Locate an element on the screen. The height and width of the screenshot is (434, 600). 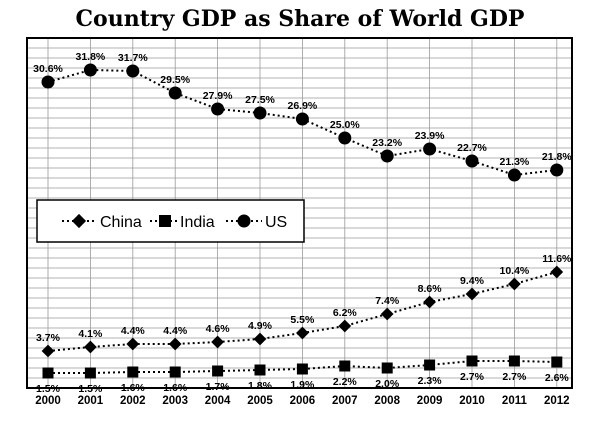
x-tick-label: 2007 is located at coordinates (345, 401).